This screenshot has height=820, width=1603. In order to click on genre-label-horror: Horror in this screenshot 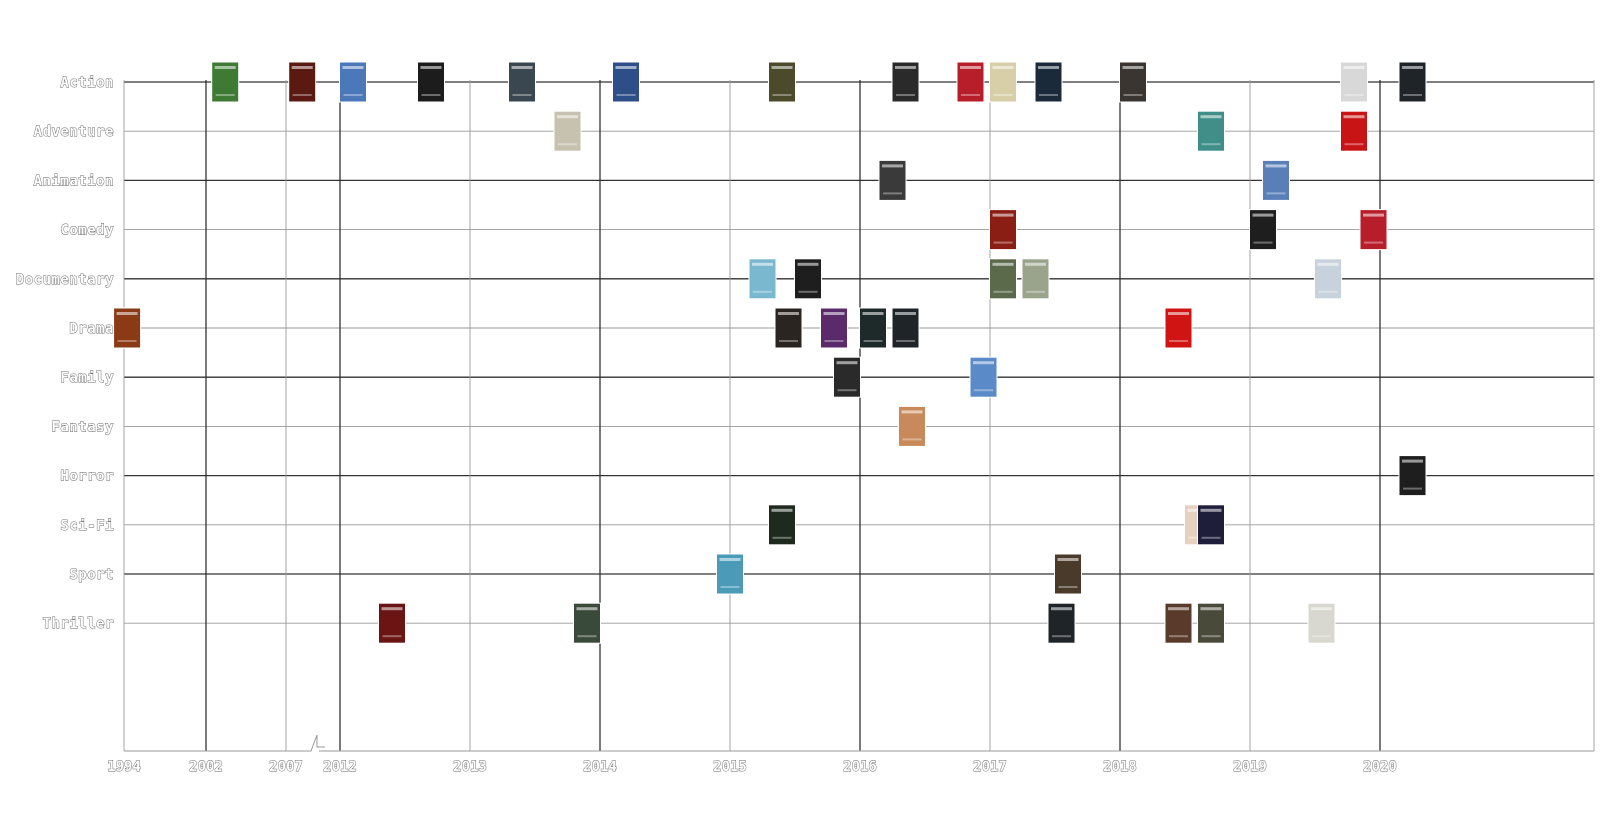, I will do `click(87, 477)`.